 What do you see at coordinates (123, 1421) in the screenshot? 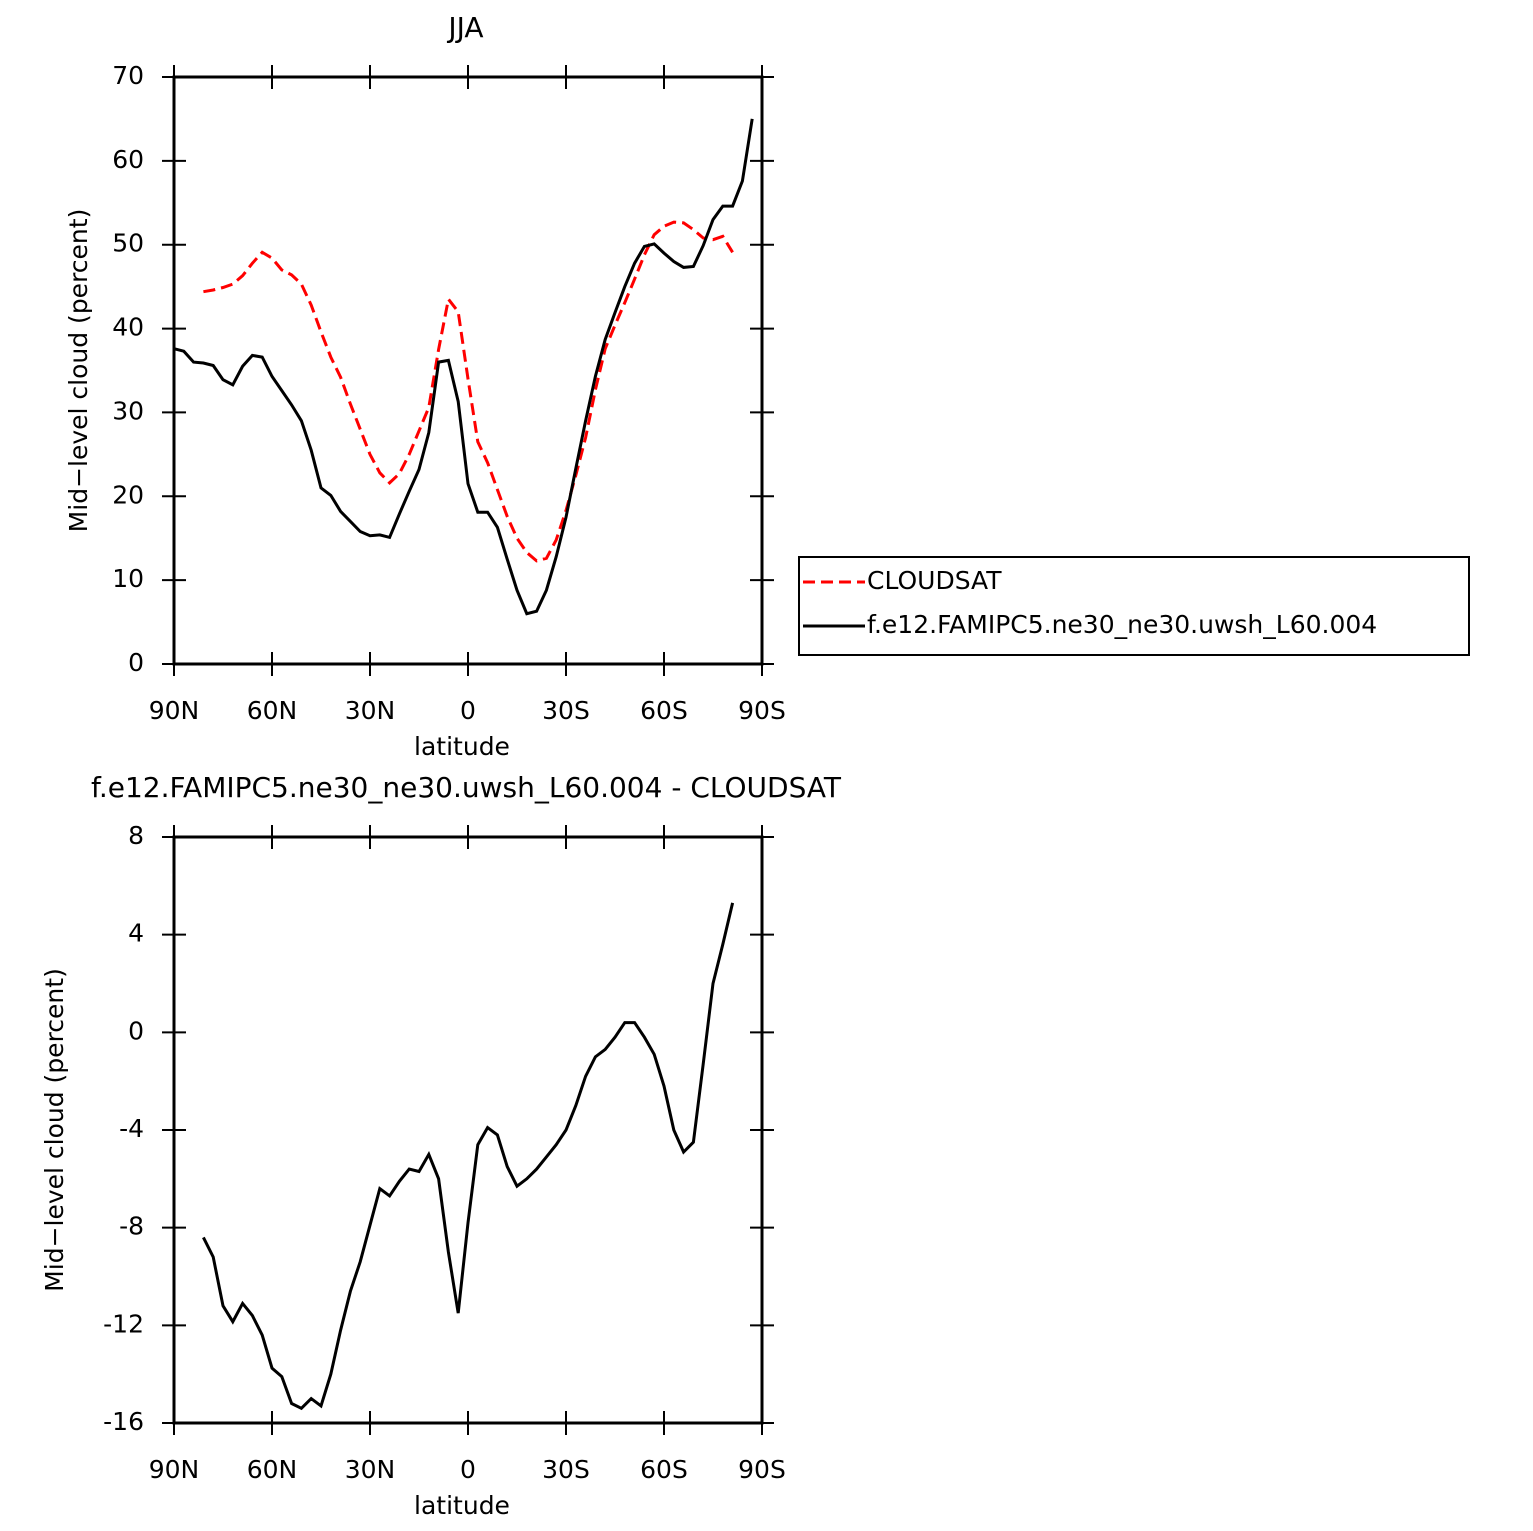
I see `y-tick-label: -16` at bounding box center [123, 1421].